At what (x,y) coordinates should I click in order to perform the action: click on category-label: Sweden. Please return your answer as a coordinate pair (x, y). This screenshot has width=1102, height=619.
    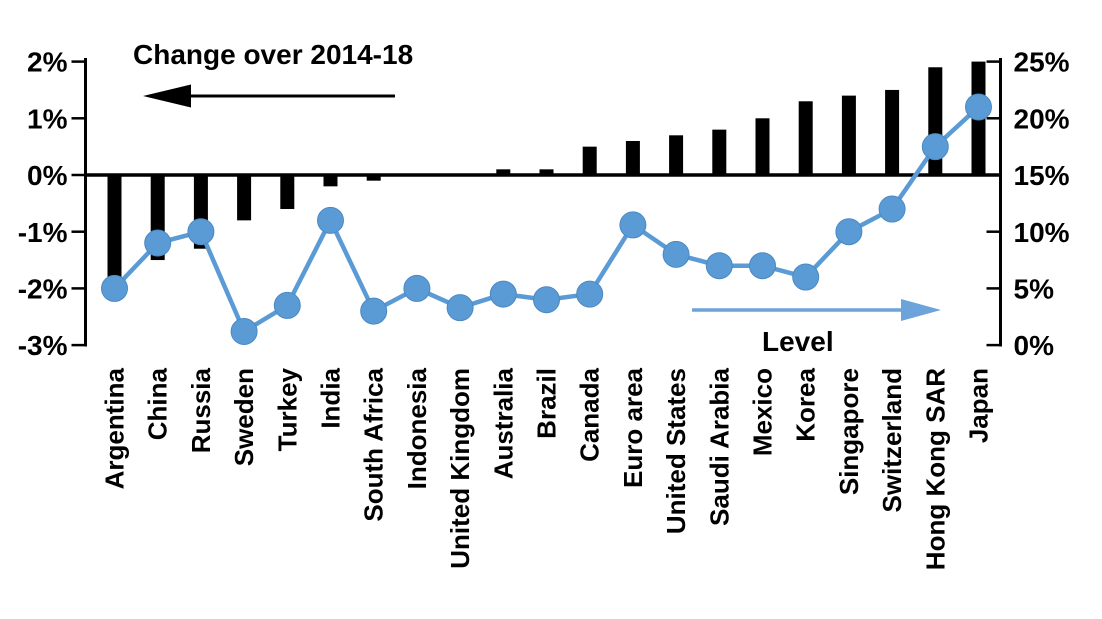
    Looking at the image, I should click on (244, 417).